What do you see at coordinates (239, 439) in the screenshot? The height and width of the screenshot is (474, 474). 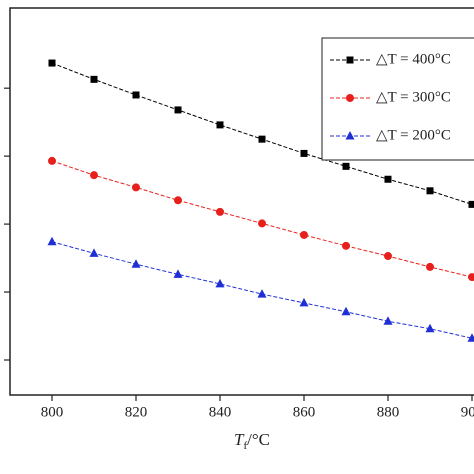 I see `x-label-main: T` at bounding box center [239, 439].